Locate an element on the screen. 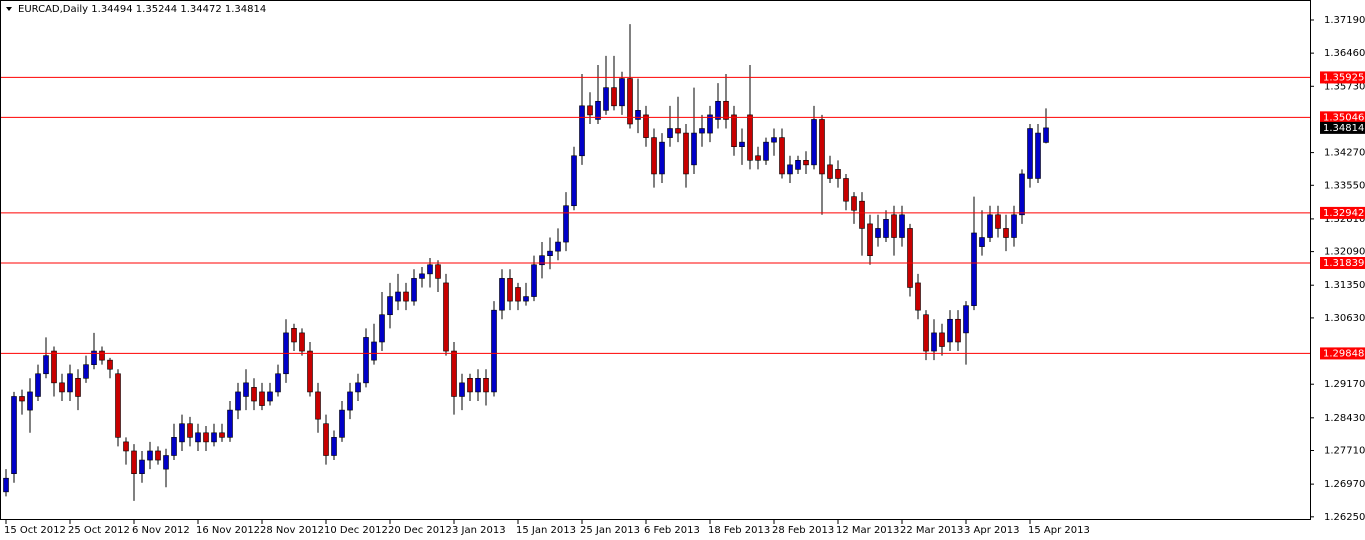 The width and height of the screenshot is (1365, 540). y-tick-label: 1.31350 is located at coordinates (1344, 285).